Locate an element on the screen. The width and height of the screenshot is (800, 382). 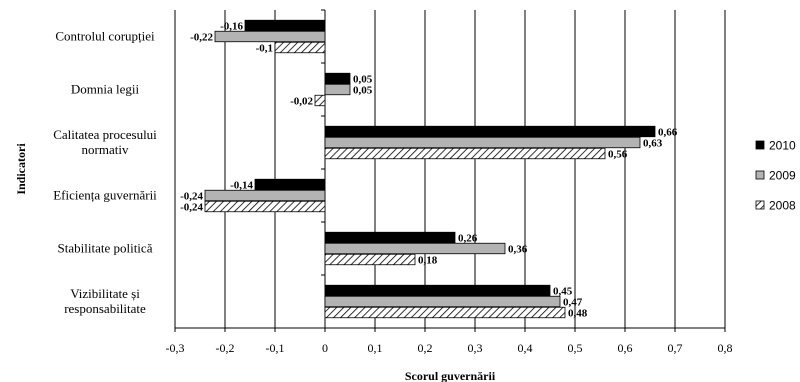
category-label: Domnia legii is located at coordinates (105, 89).